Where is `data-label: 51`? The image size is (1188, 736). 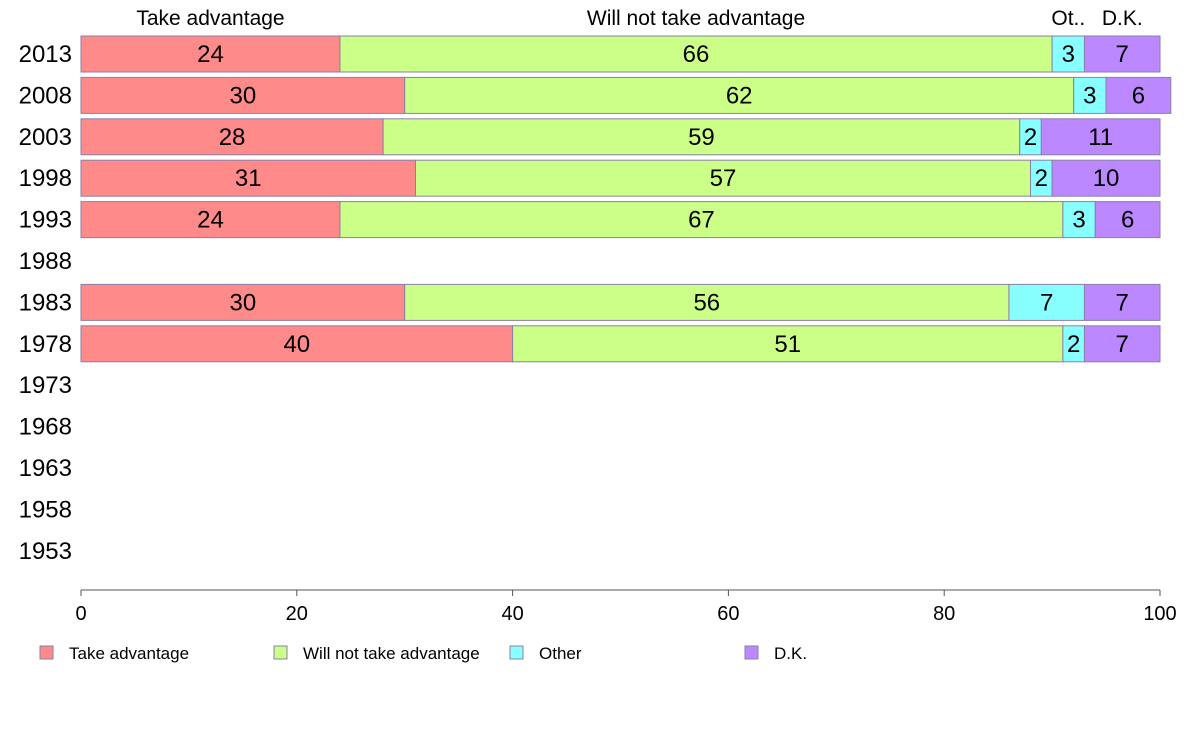 data-label: 51 is located at coordinates (787, 344).